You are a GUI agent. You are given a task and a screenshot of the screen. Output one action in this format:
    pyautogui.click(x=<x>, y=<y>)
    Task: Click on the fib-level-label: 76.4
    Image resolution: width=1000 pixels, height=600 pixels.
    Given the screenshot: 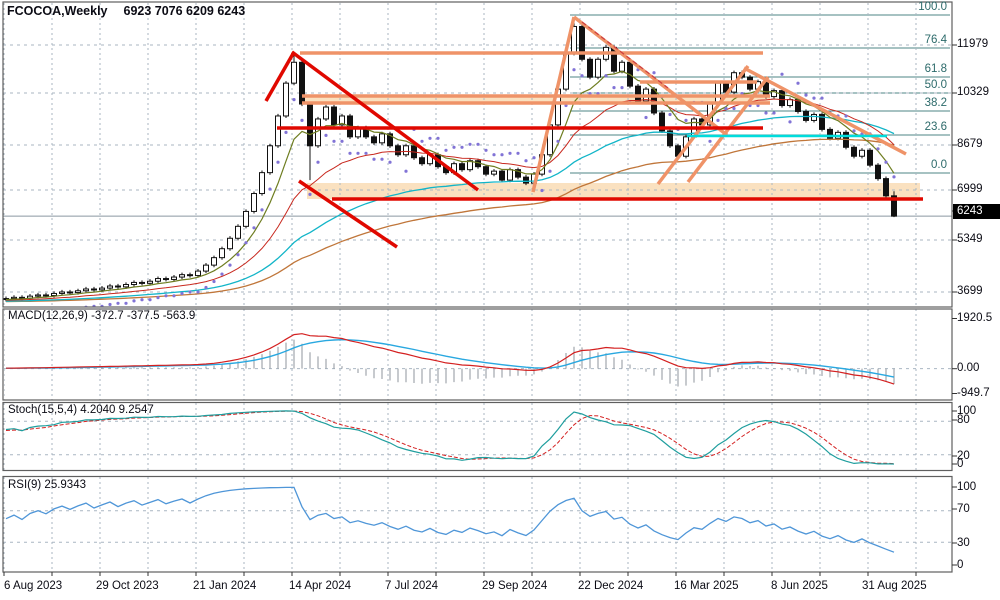 What is the action you would take?
    pyautogui.click(x=935, y=40)
    